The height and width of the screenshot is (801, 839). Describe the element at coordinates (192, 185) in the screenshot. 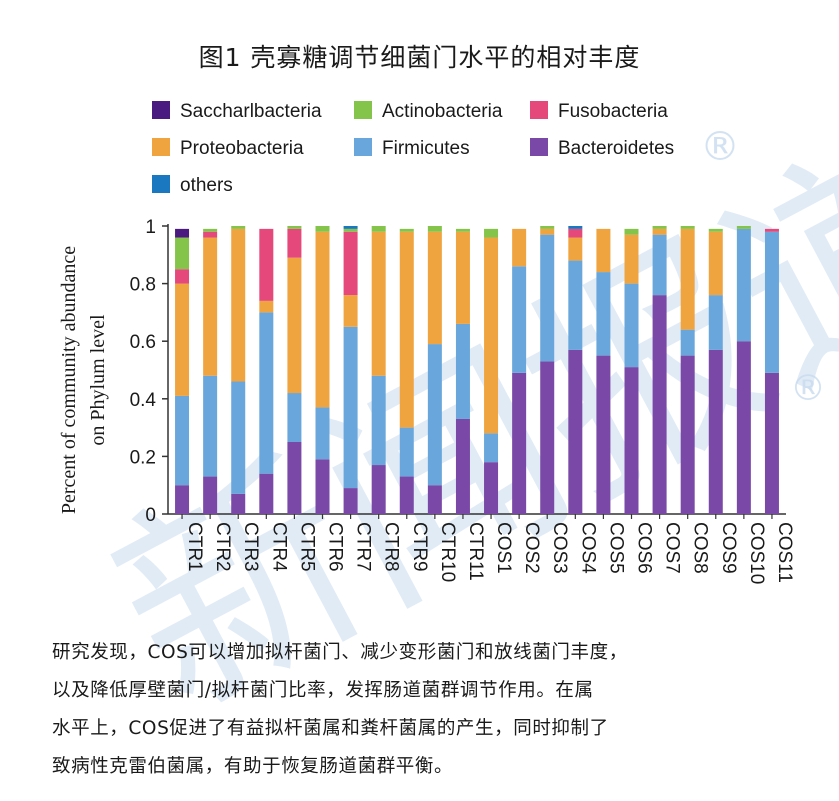

I see `legend-item-others: others` at that location.